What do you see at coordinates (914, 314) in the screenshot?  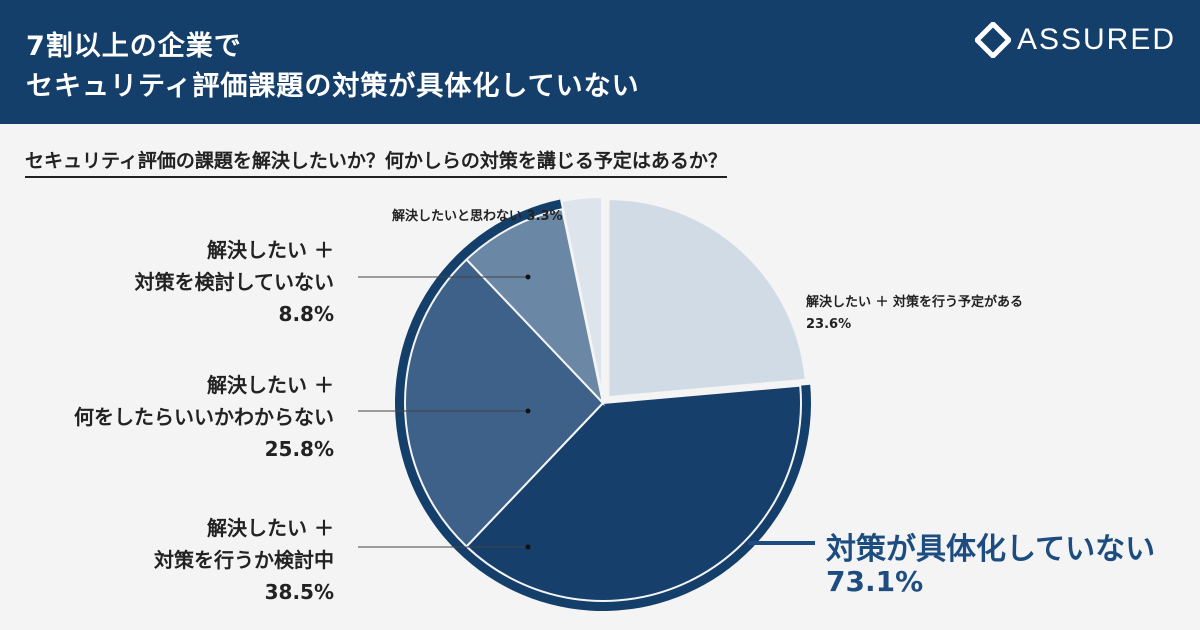 I see `label-plan-to-act: 解決したい ＋ 対策を行う予定がある 23.6%` at bounding box center [914, 314].